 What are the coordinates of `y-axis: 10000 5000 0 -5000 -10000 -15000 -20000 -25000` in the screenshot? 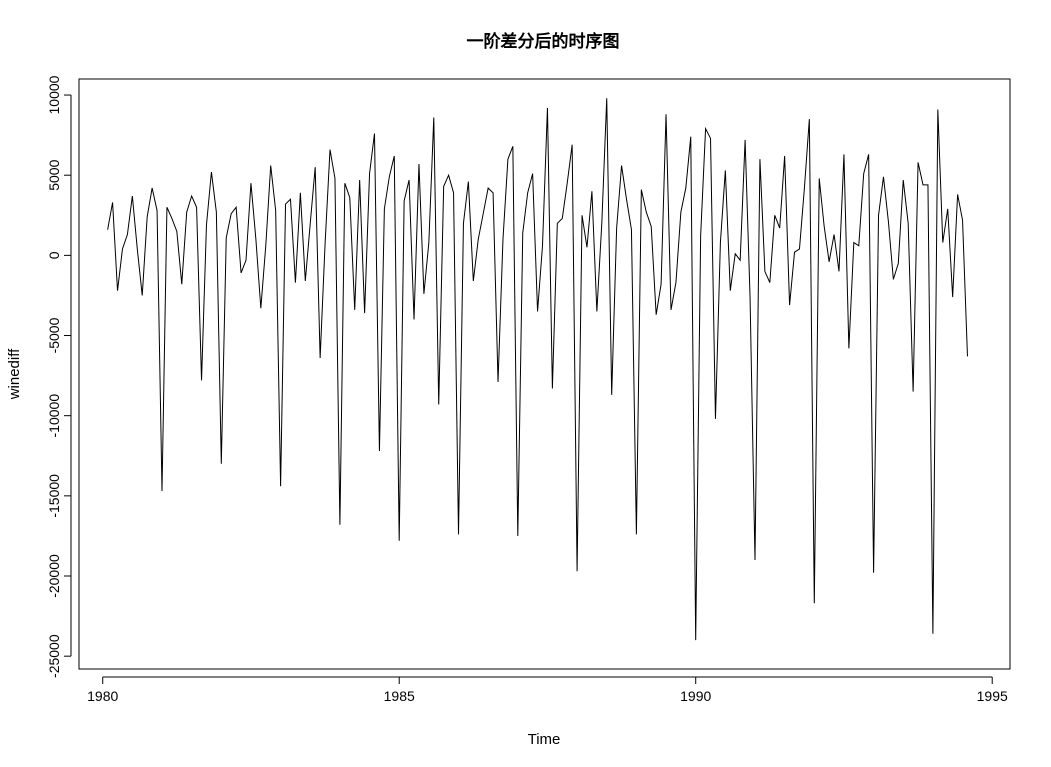 It's located at (59, 376).